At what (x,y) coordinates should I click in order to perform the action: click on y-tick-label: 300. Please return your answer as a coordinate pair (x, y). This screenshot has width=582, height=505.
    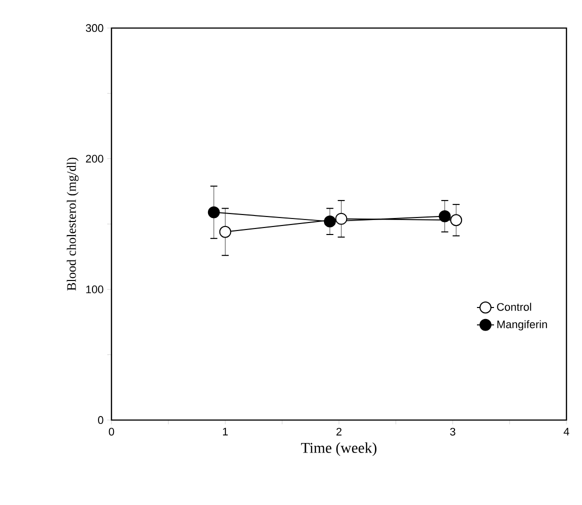
    Looking at the image, I should click on (95, 28).